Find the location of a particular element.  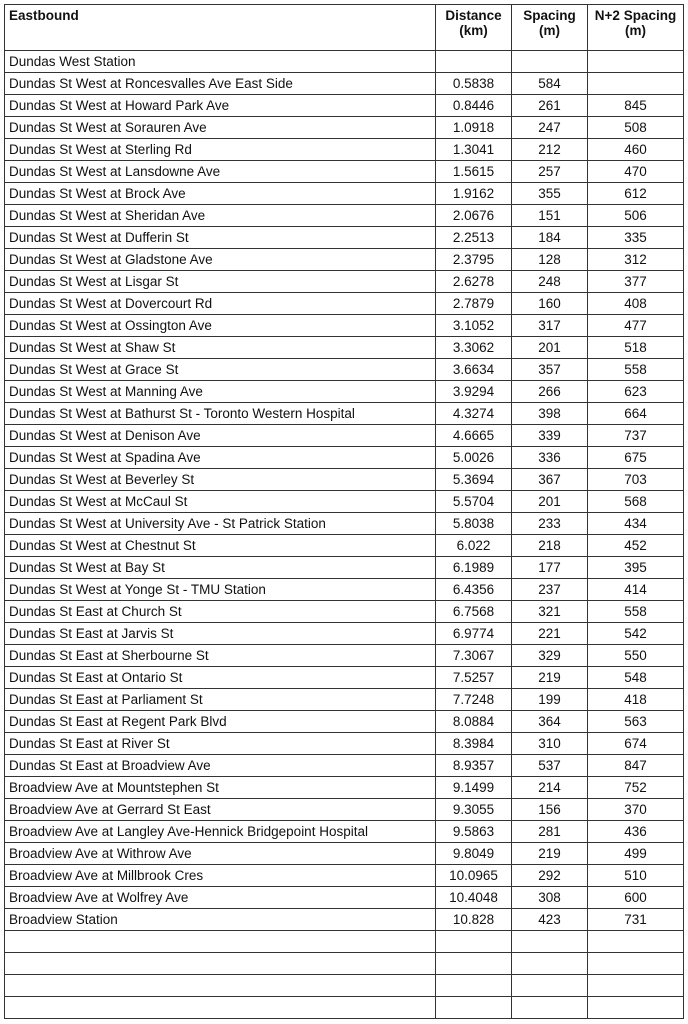

number-cell: 568 is located at coordinates (635, 501).